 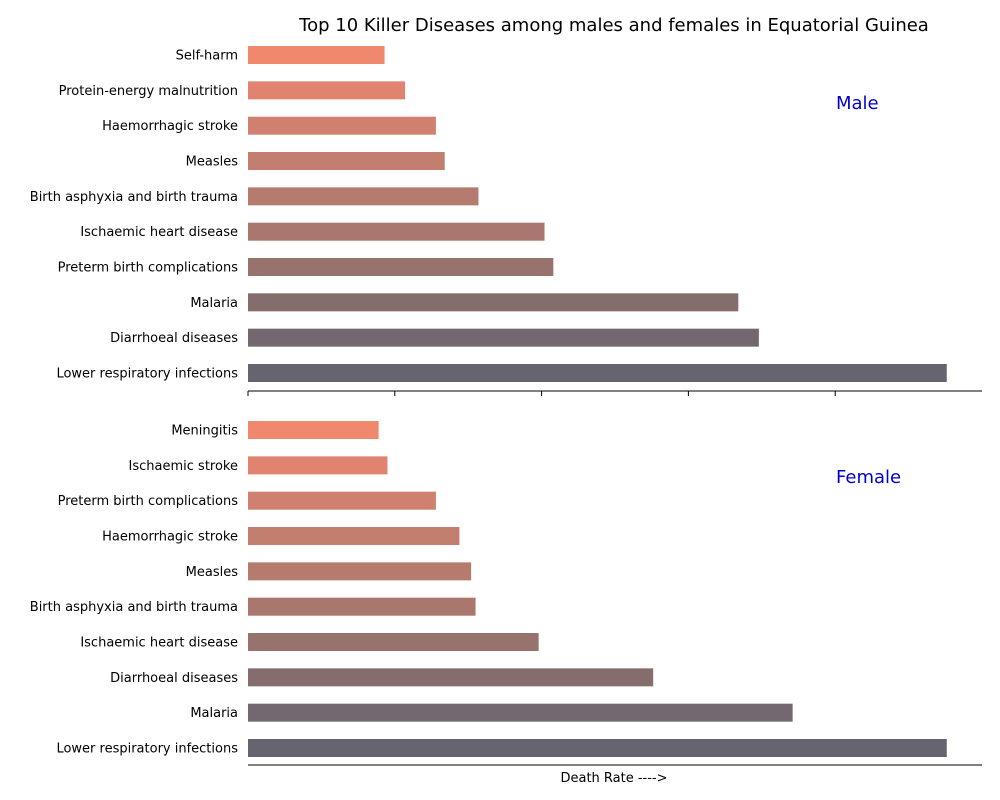 I want to click on y-tick-label: Self-harm, so click(x=207, y=56).